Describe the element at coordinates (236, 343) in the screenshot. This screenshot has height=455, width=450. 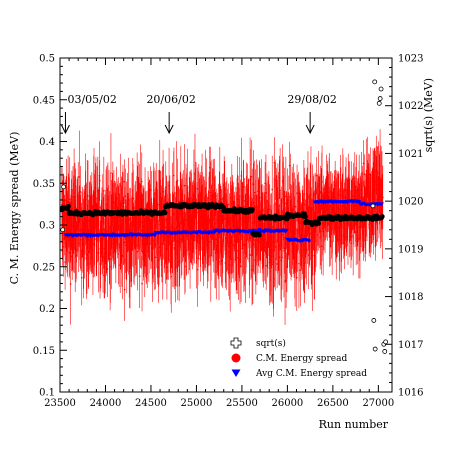
I see `legend-marker-sqrt-s` at that location.